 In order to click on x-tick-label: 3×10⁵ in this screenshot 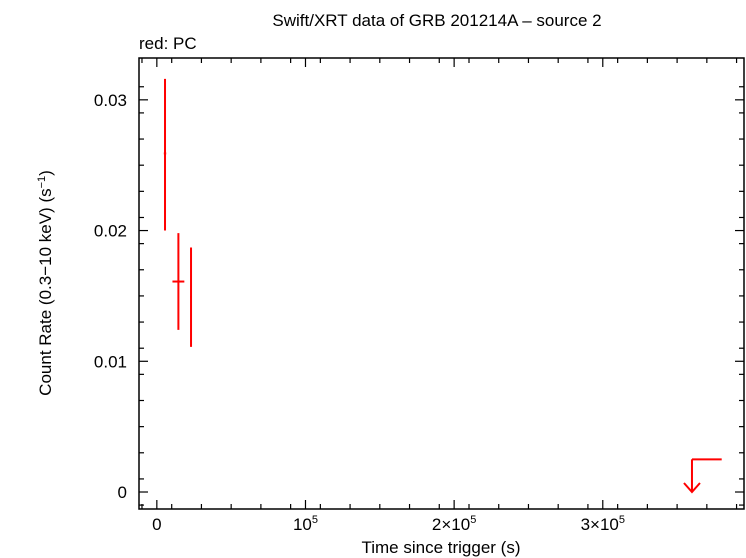, I will do `click(603, 524)`.